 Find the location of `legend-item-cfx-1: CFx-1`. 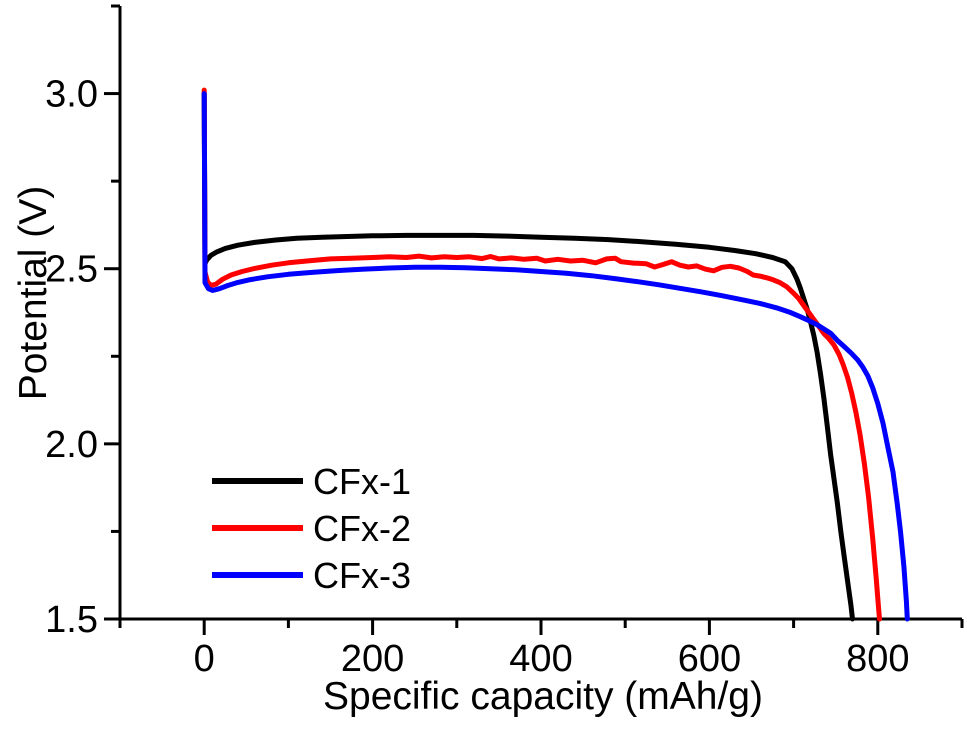

legend-item-cfx-1: CFx-1 is located at coordinates (311, 481).